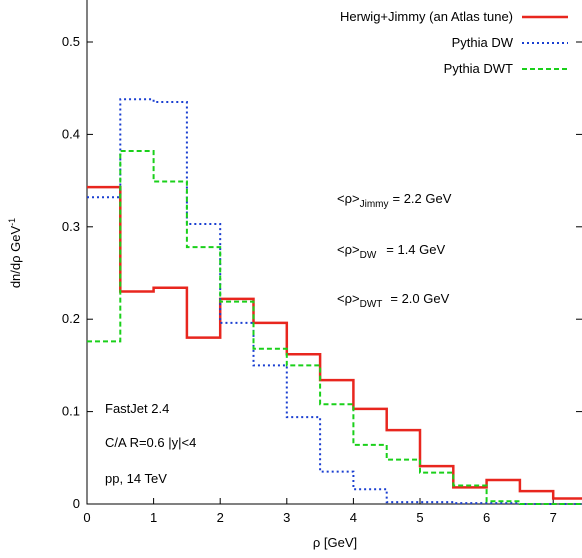 The width and height of the screenshot is (582, 558). I want to click on y-axis-label: dn/dρ GeV-1, so click(15, 253).